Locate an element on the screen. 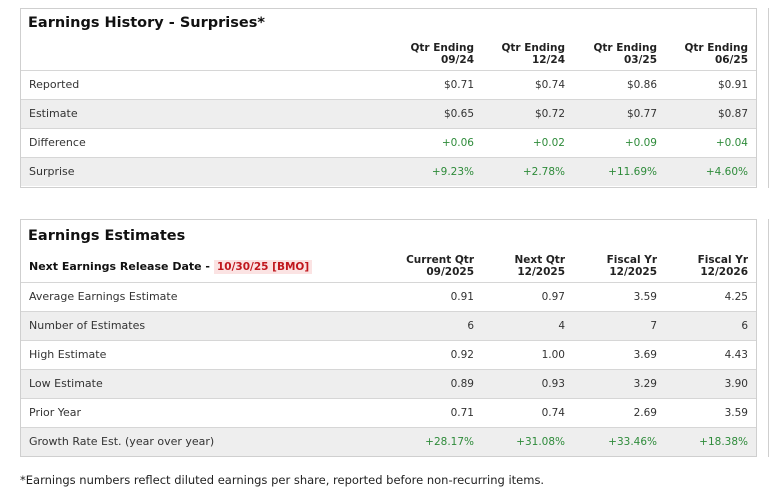 Image resolution: width=772 pixels, height=496 pixels. col-head-qtr-3: Qtr Ending 03/25 is located at coordinates (597, 54).